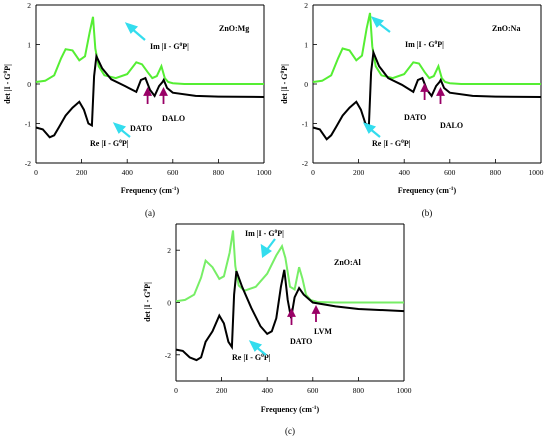  What do you see at coordinates (506, 28) in the screenshot?
I see `chart-title: ZnO:Na` at bounding box center [506, 28].